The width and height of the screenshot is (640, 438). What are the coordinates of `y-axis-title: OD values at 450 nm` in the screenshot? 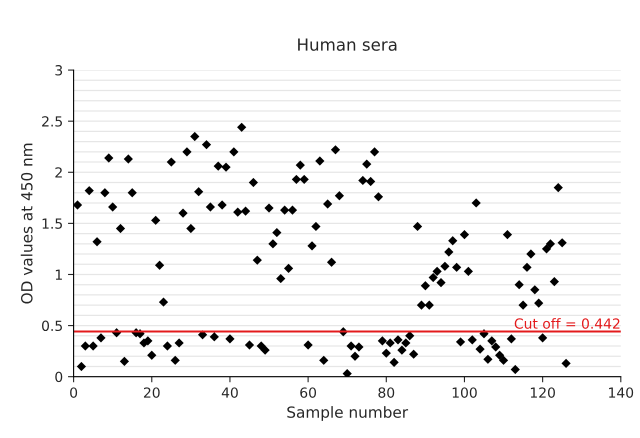 It's located at (26, 224).